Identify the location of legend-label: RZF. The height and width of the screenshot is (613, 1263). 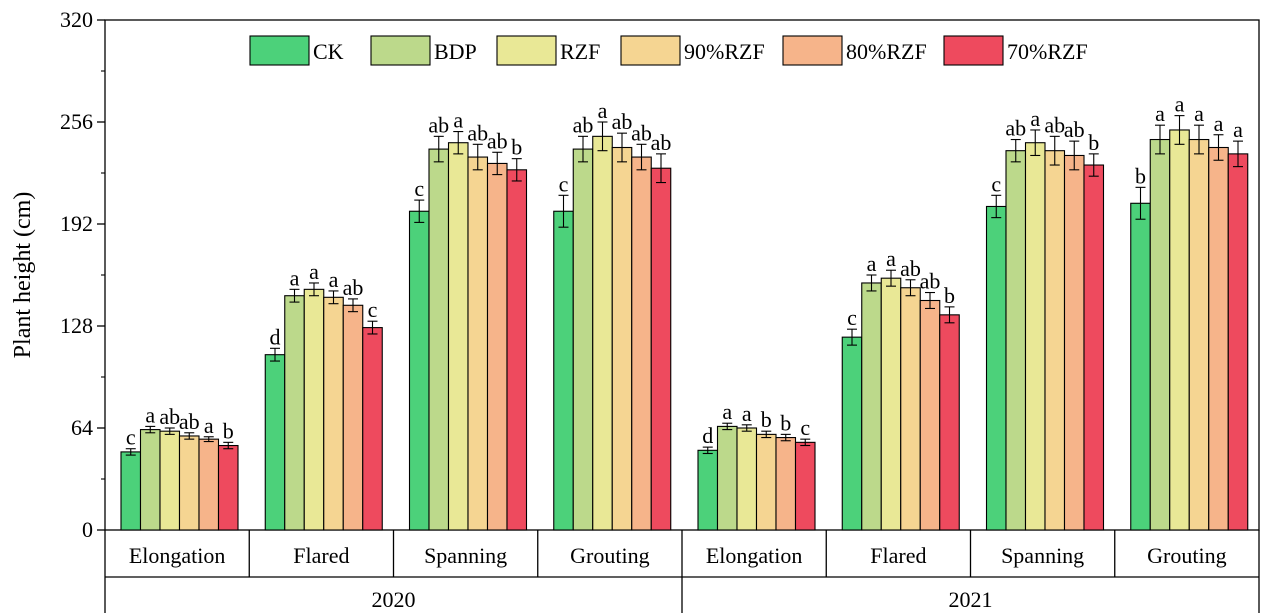
(580, 51).